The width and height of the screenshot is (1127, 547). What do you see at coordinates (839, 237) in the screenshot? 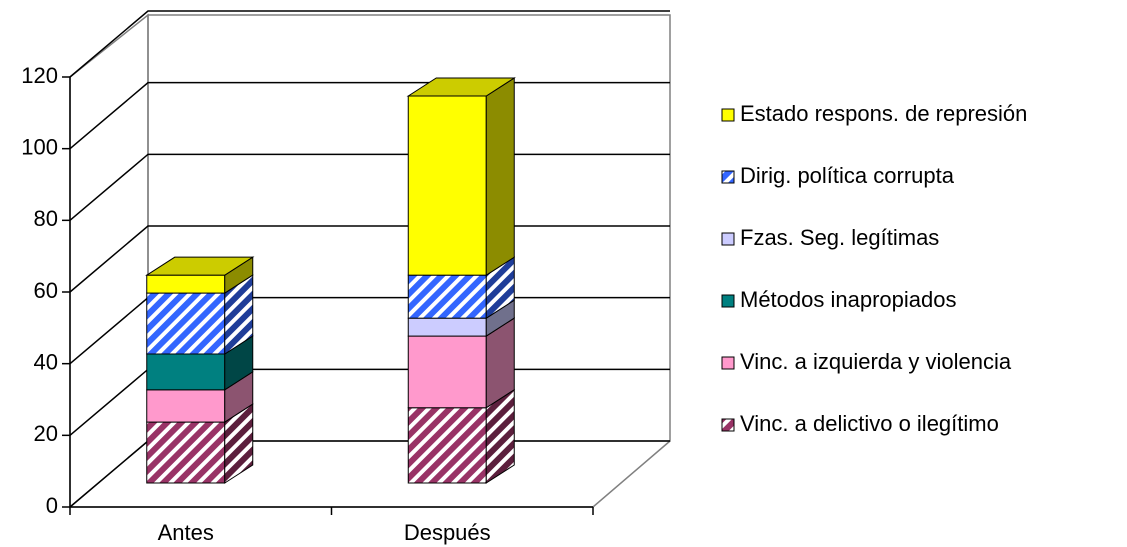
I see `legend-label: Fzas. Seg. legítimas` at bounding box center [839, 237].